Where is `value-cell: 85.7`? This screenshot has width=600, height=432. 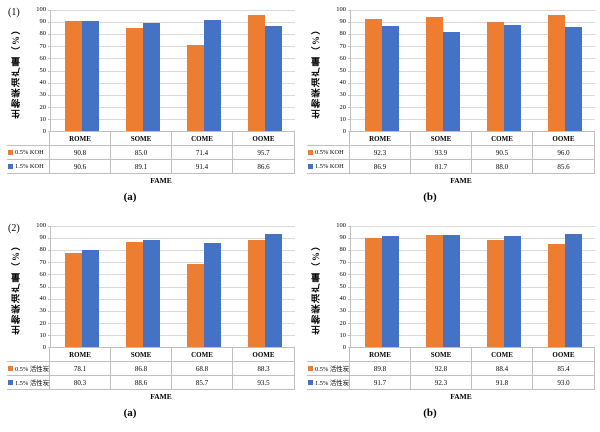
value-cell: 85.7 is located at coordinates (202, 383).